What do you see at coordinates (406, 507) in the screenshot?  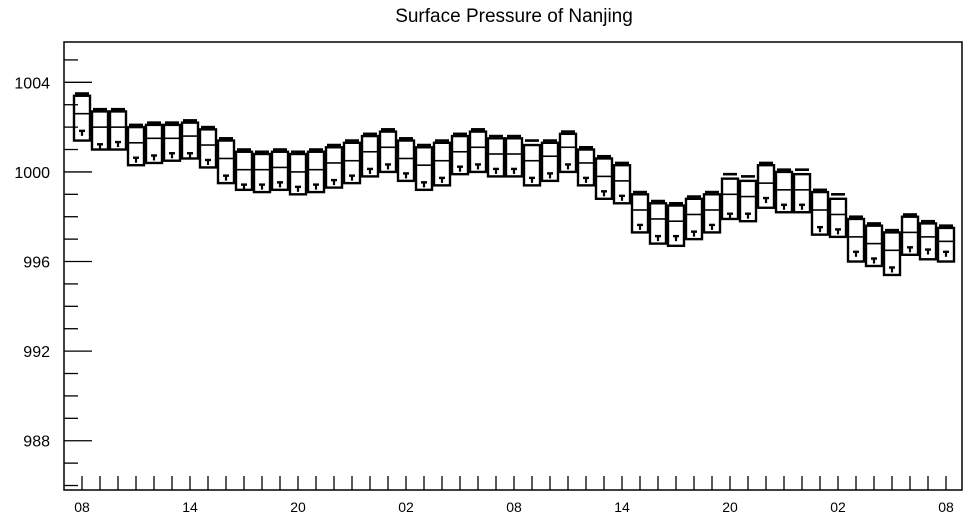 I see `x-tick-label: 02` at bounding box center [406, 507].